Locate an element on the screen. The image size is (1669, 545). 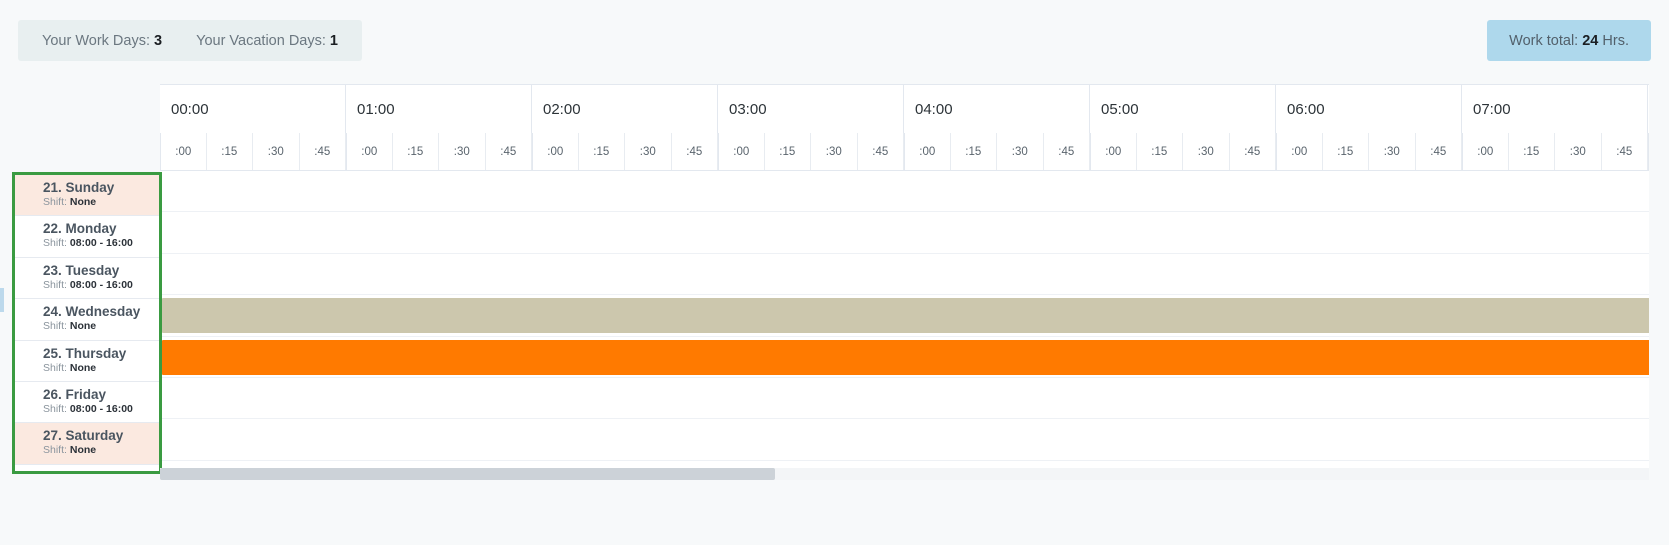
viewport-edge-marker is located at coordinates (2, 300).